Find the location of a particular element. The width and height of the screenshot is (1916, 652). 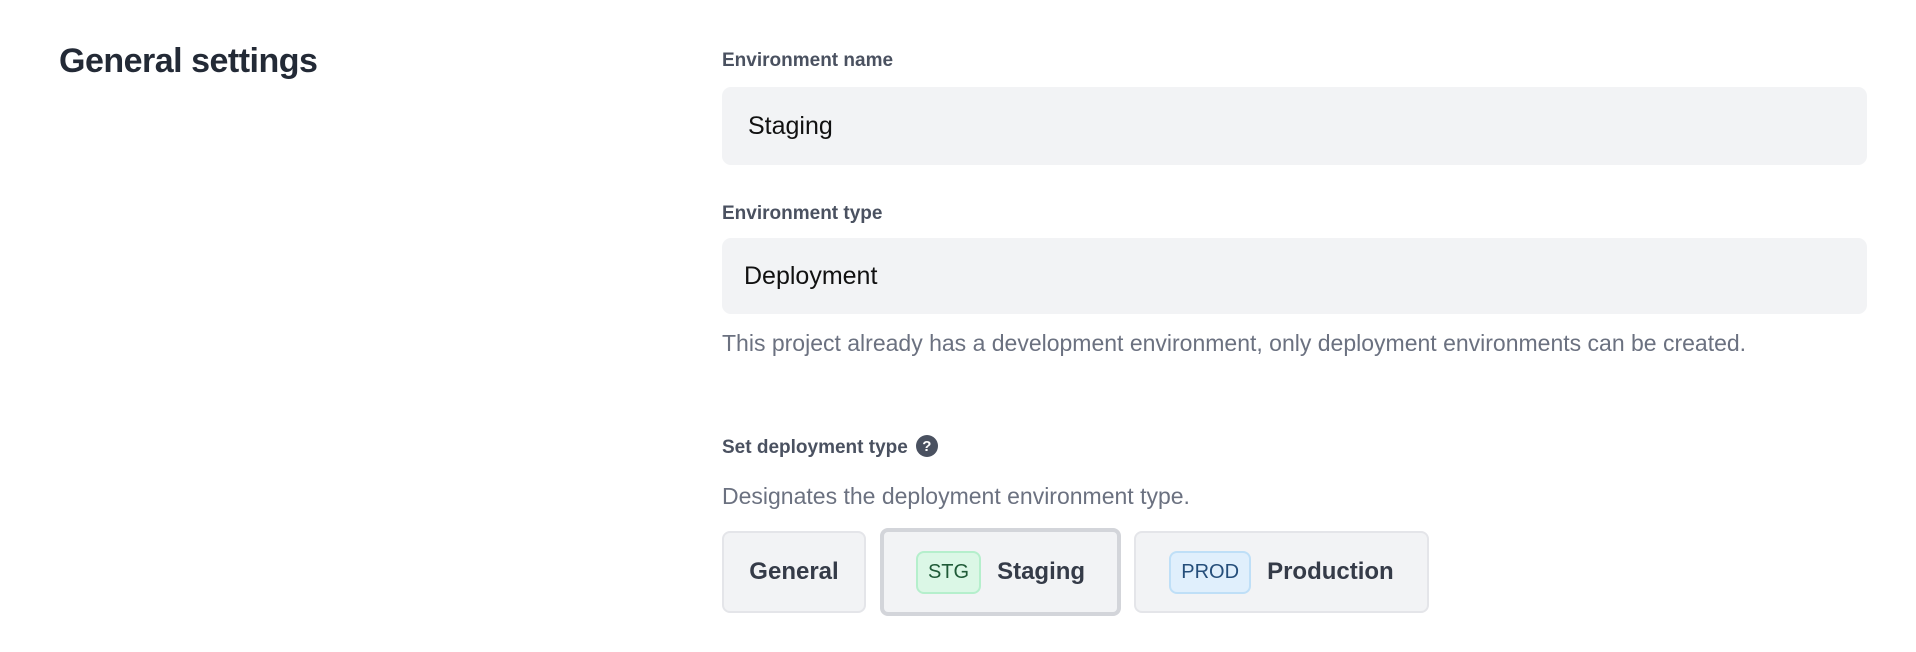

deployment-type-production-button: PROD Production is located at coordinates (1281, 572).